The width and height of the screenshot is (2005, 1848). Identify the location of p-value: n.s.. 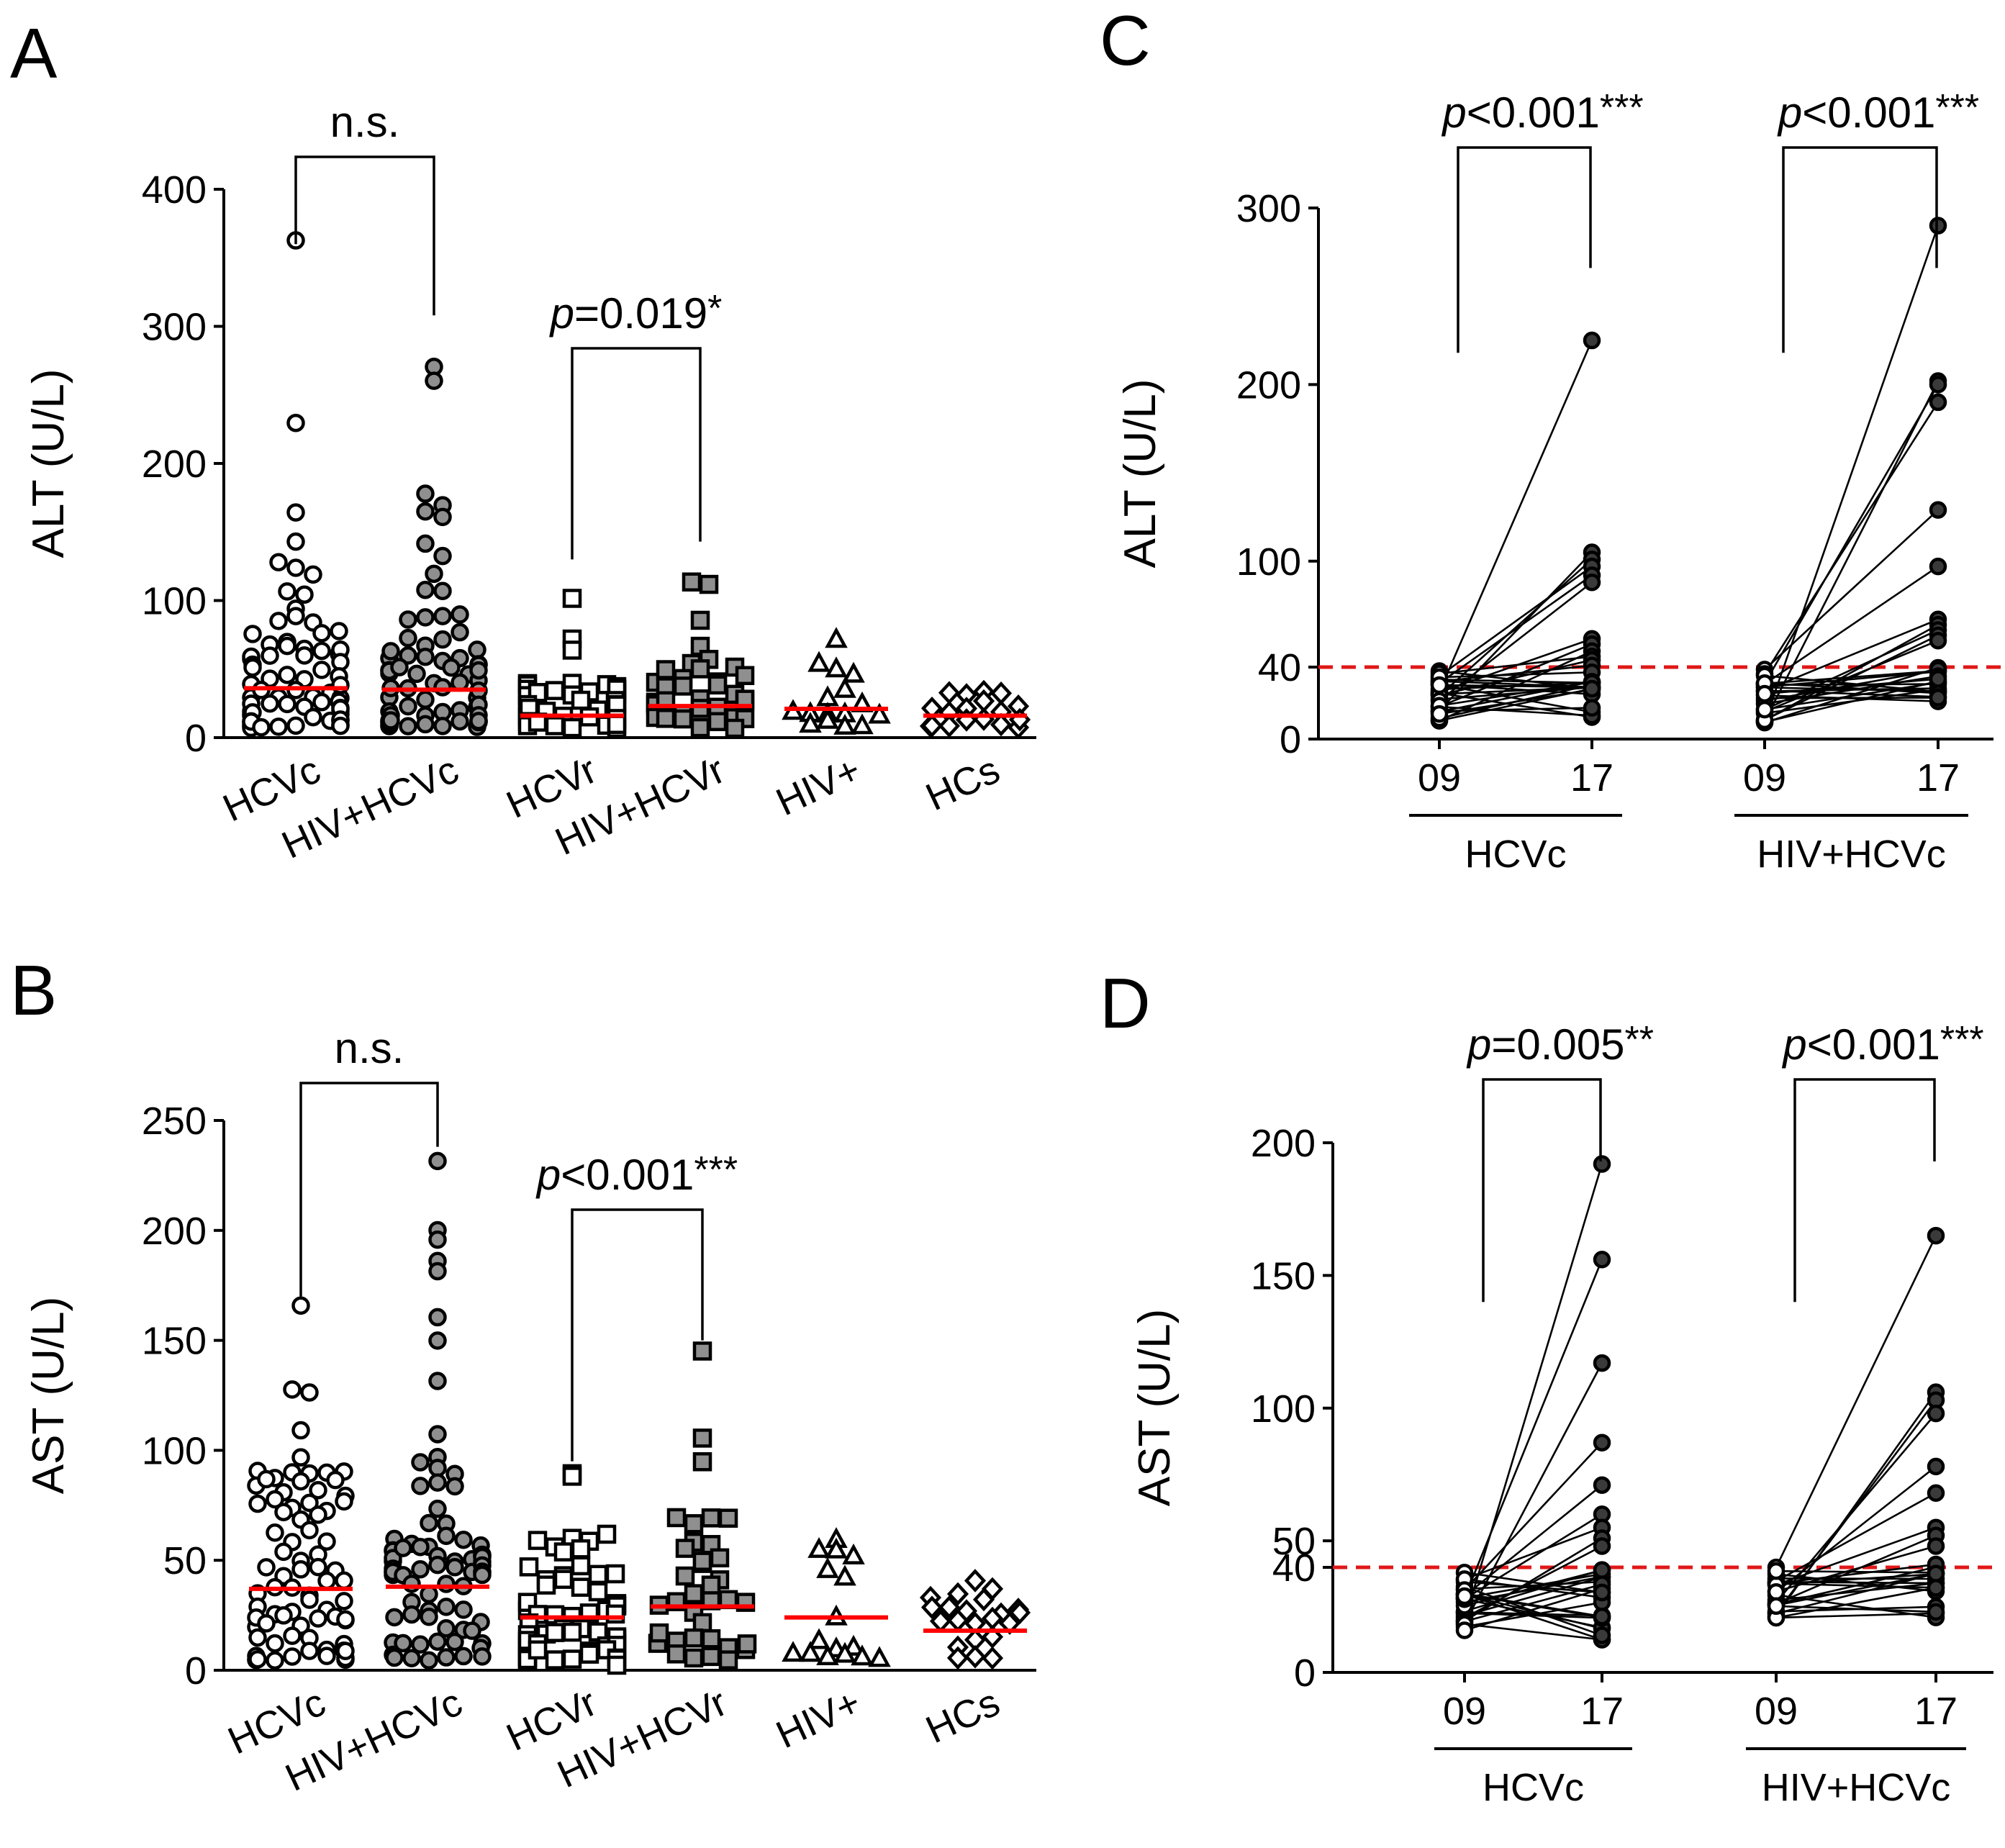
(369, 1048).